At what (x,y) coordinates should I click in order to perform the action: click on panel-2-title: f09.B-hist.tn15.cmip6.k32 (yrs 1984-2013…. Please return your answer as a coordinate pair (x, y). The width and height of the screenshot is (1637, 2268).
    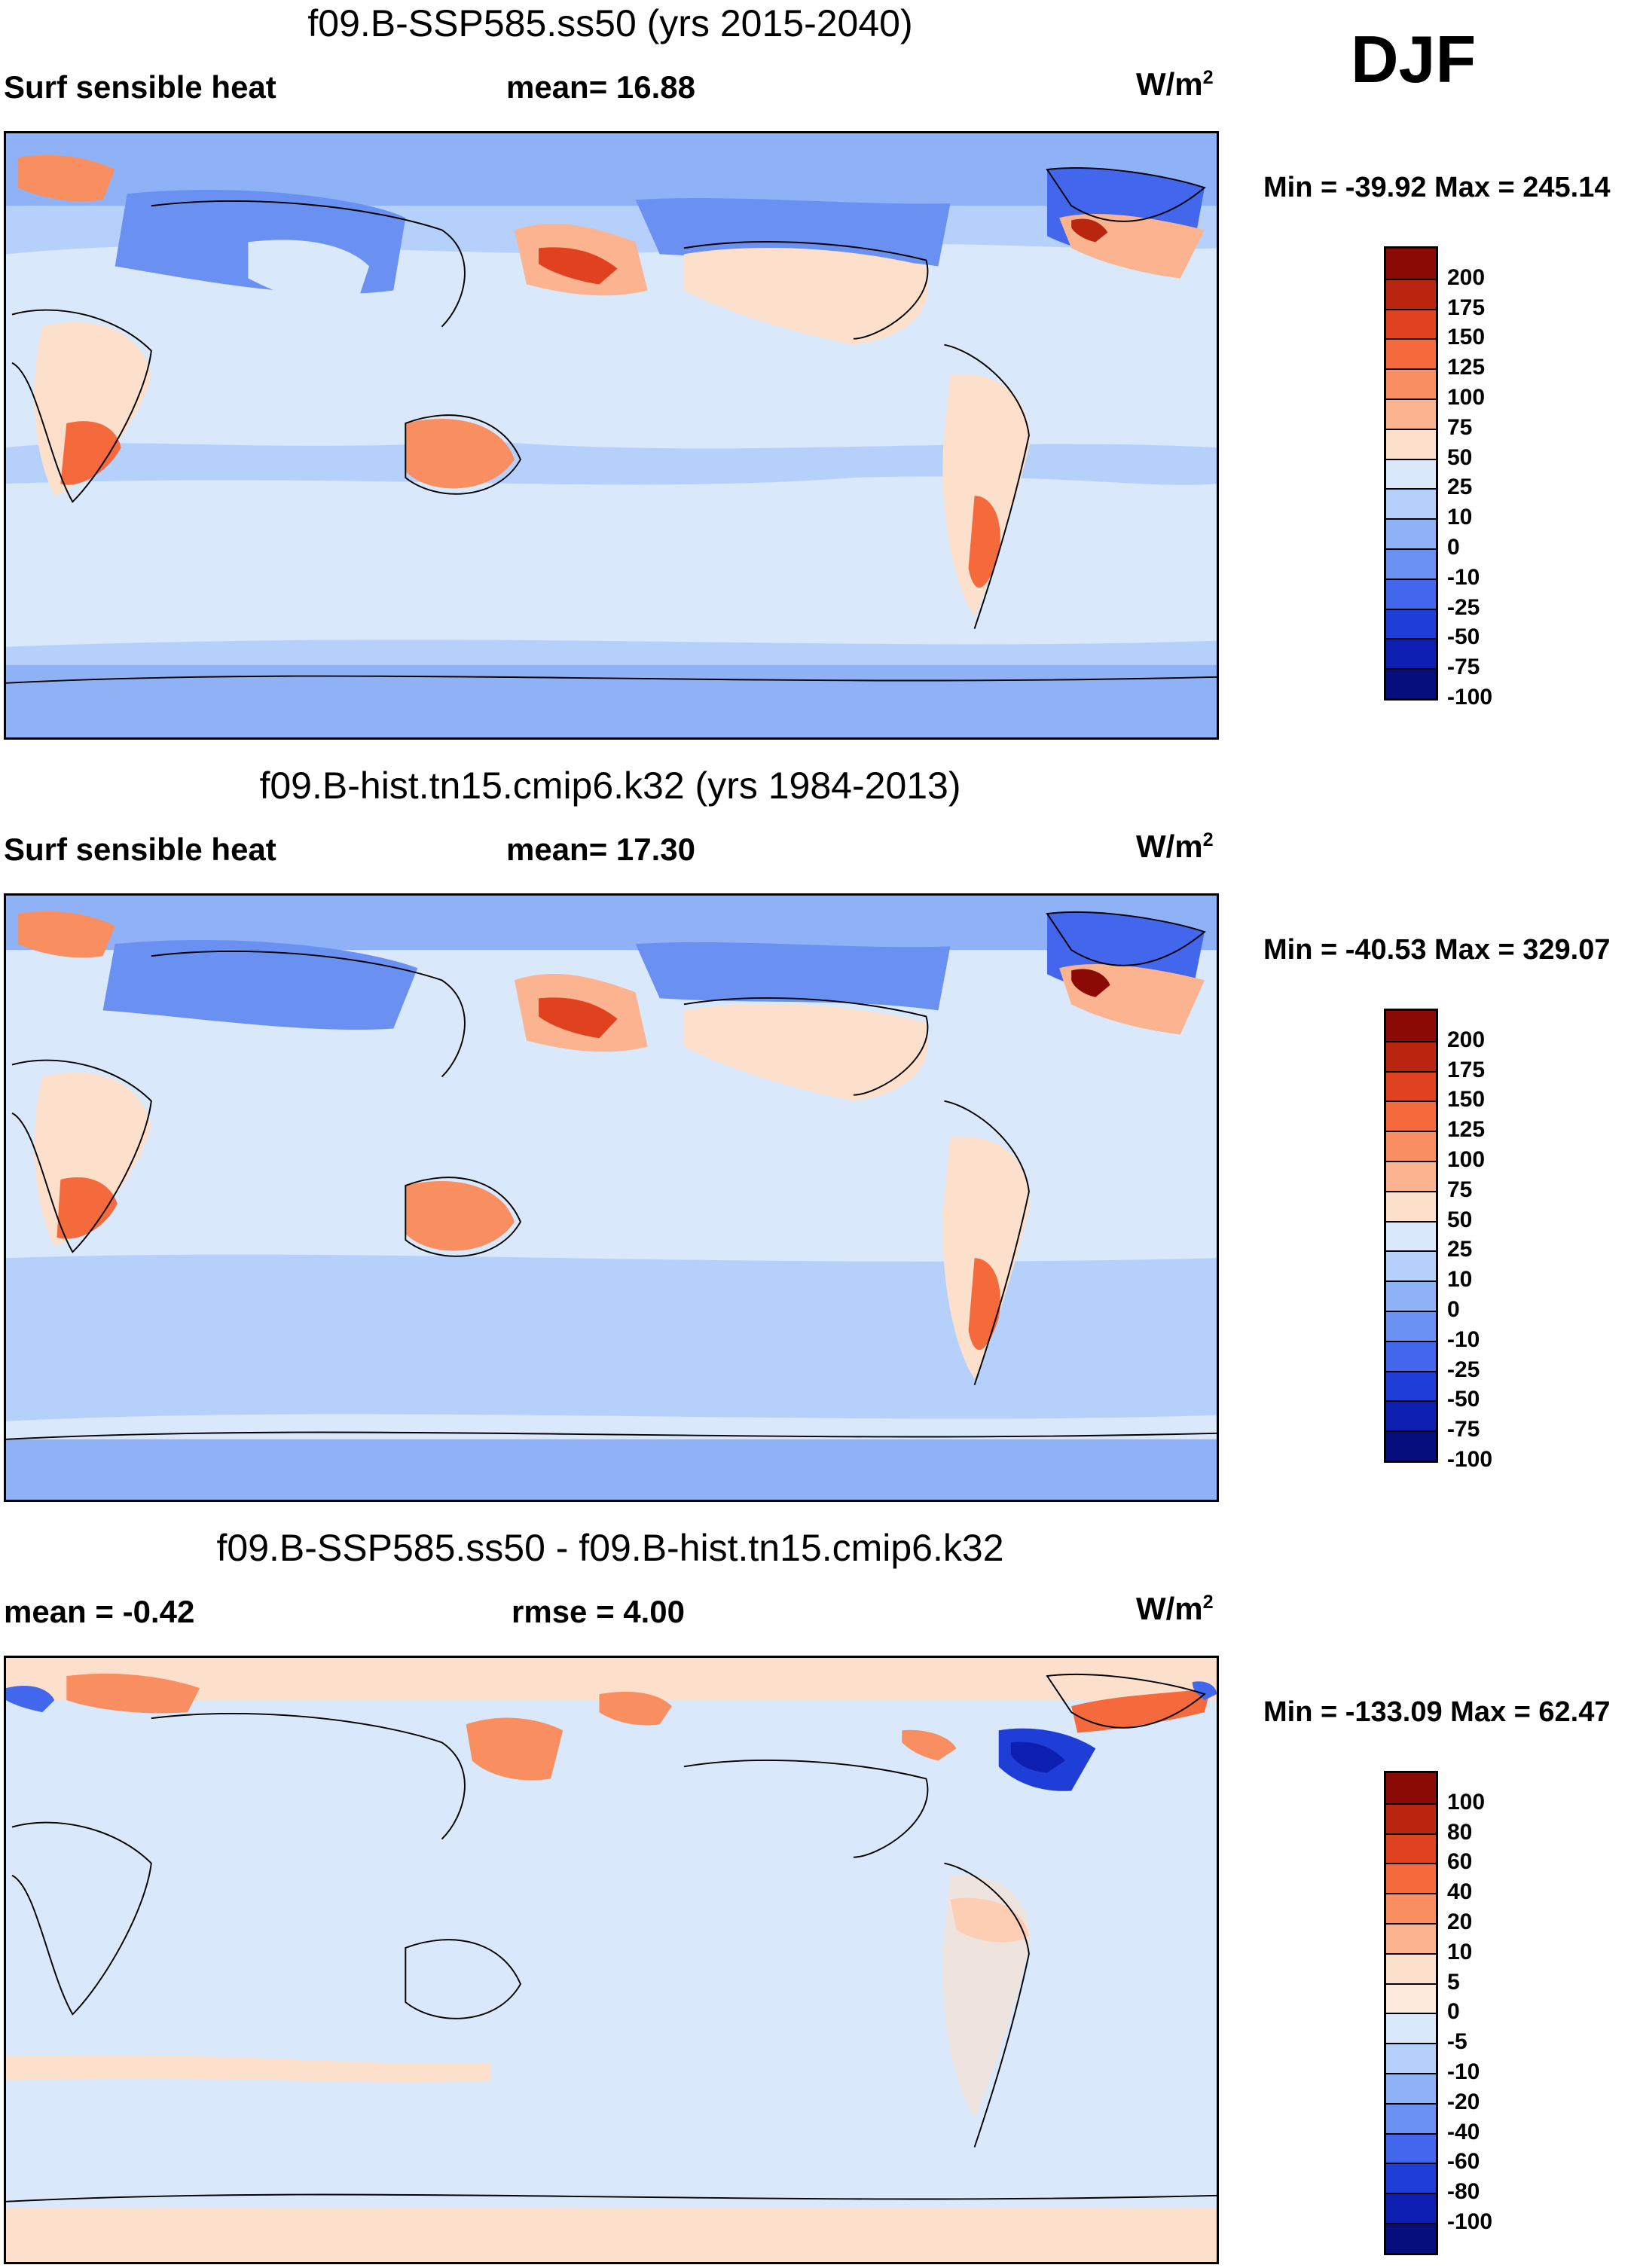
    Looking at the image, I should click on (610, 786).